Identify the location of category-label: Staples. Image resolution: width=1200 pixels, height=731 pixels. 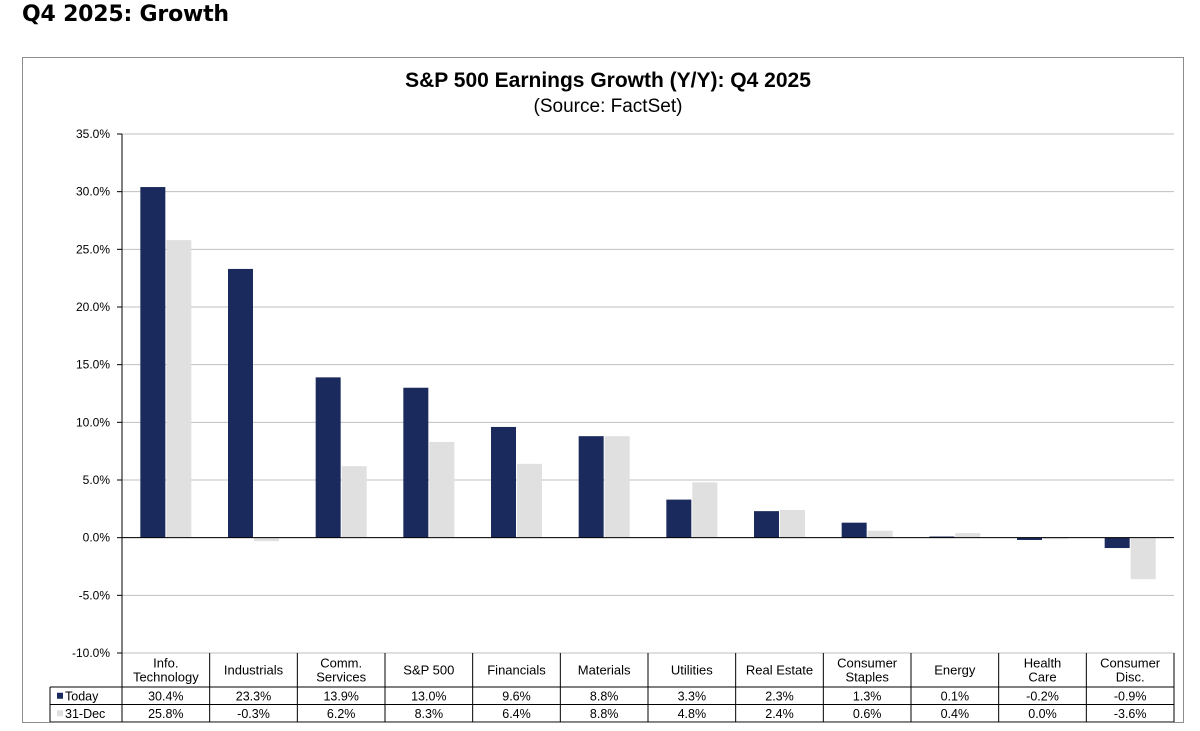
(867, 677).